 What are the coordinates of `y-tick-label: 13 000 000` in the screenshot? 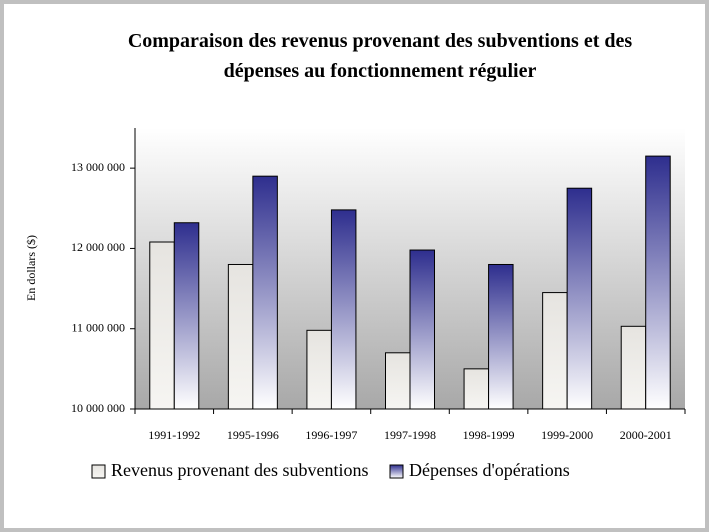 It's located at (98, 167).